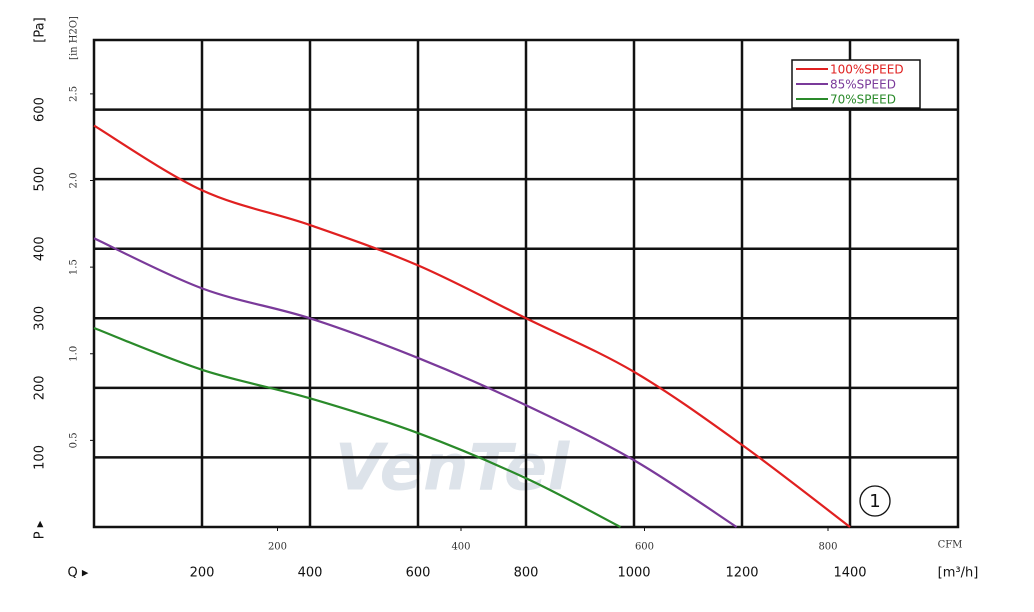  I want to click on y2-tick-label: 0.5, so click(74, 440).